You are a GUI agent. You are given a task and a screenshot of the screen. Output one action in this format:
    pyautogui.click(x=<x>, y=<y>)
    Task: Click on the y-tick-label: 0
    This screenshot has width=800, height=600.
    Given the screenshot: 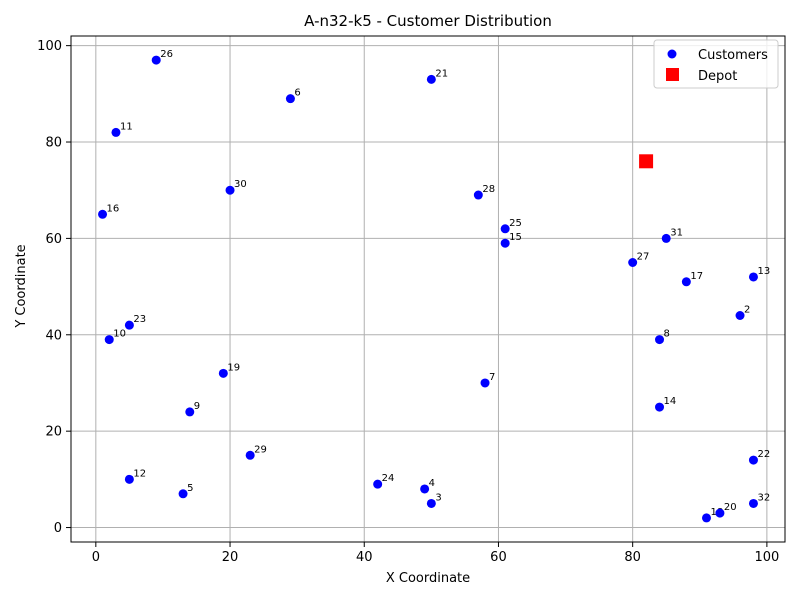 What is the action you would take?
    pyautogui.click(x=58, y=528)
    